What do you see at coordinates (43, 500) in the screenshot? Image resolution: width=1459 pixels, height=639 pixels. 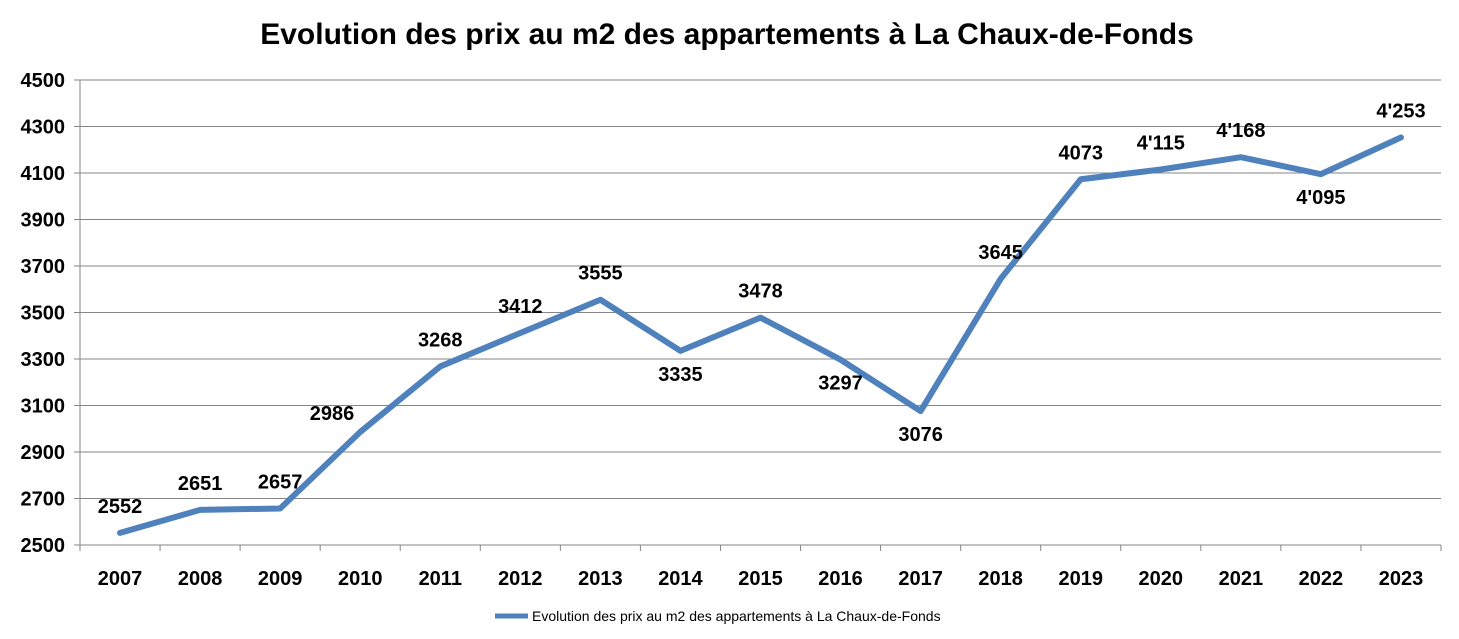 I see `y-tick-label: 2700` at bounding box center [43, 500].